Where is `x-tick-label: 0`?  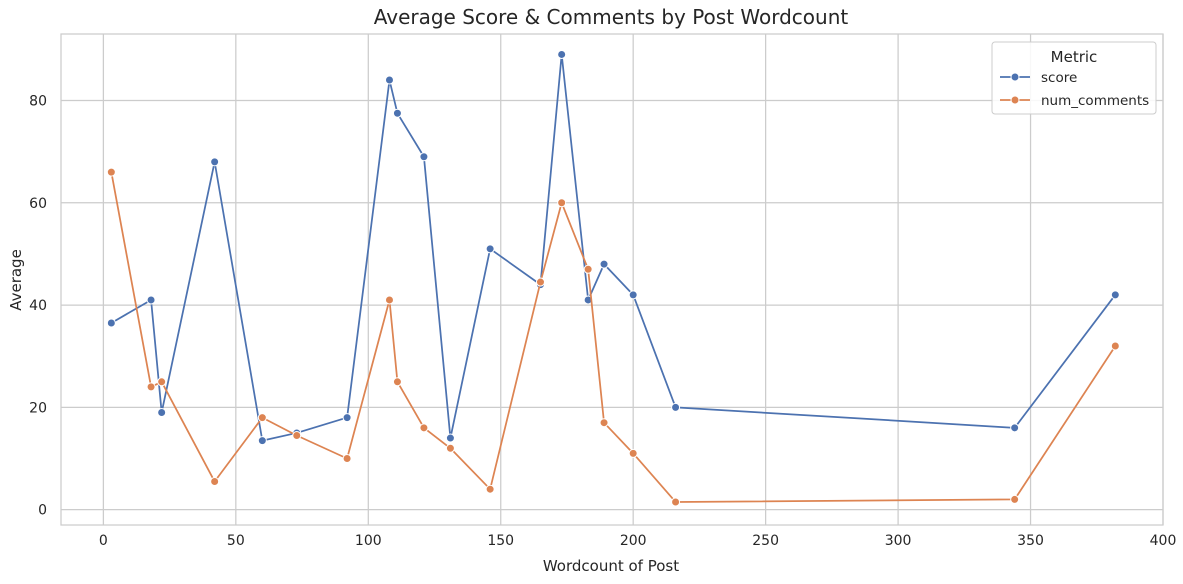 x-tick-label: 0 is located at coordinates (103, 541).